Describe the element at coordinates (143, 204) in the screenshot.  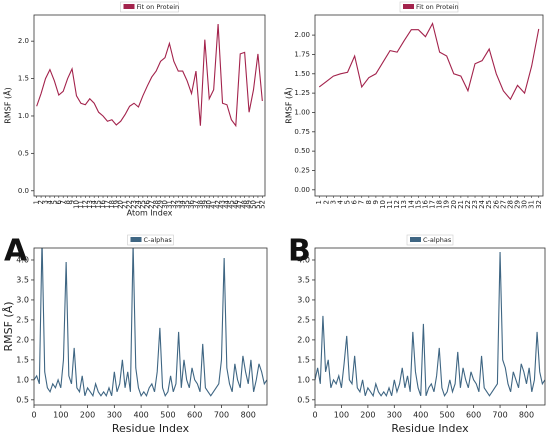
I see `x-tick-label: 25` at that location.